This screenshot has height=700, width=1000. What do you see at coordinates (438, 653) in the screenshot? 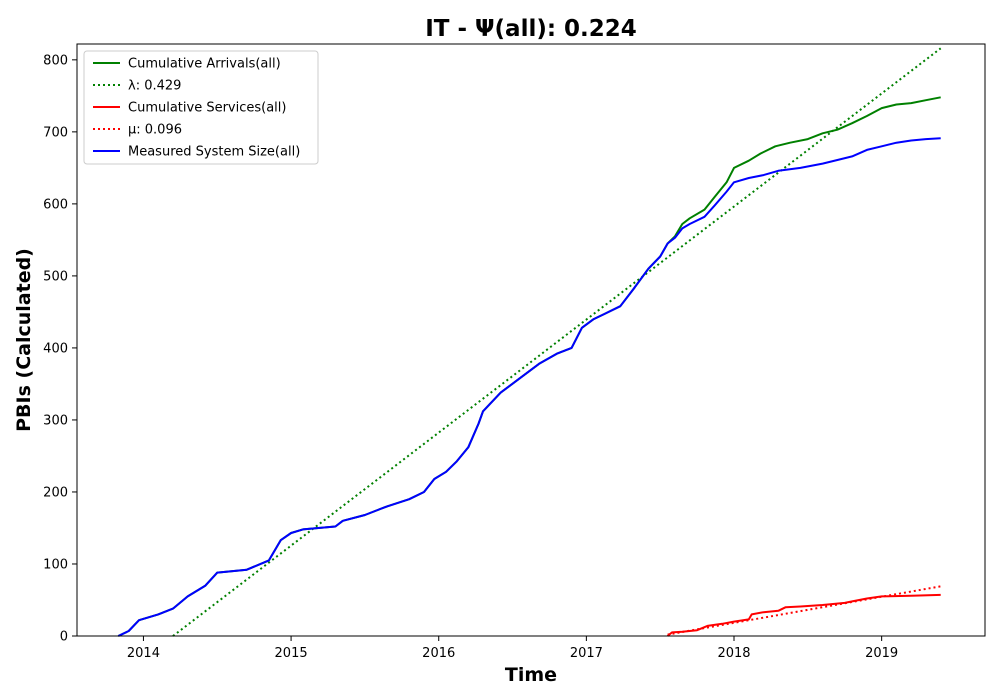
I see `x-tick-label: 2016` at bounding box center [438, 653].